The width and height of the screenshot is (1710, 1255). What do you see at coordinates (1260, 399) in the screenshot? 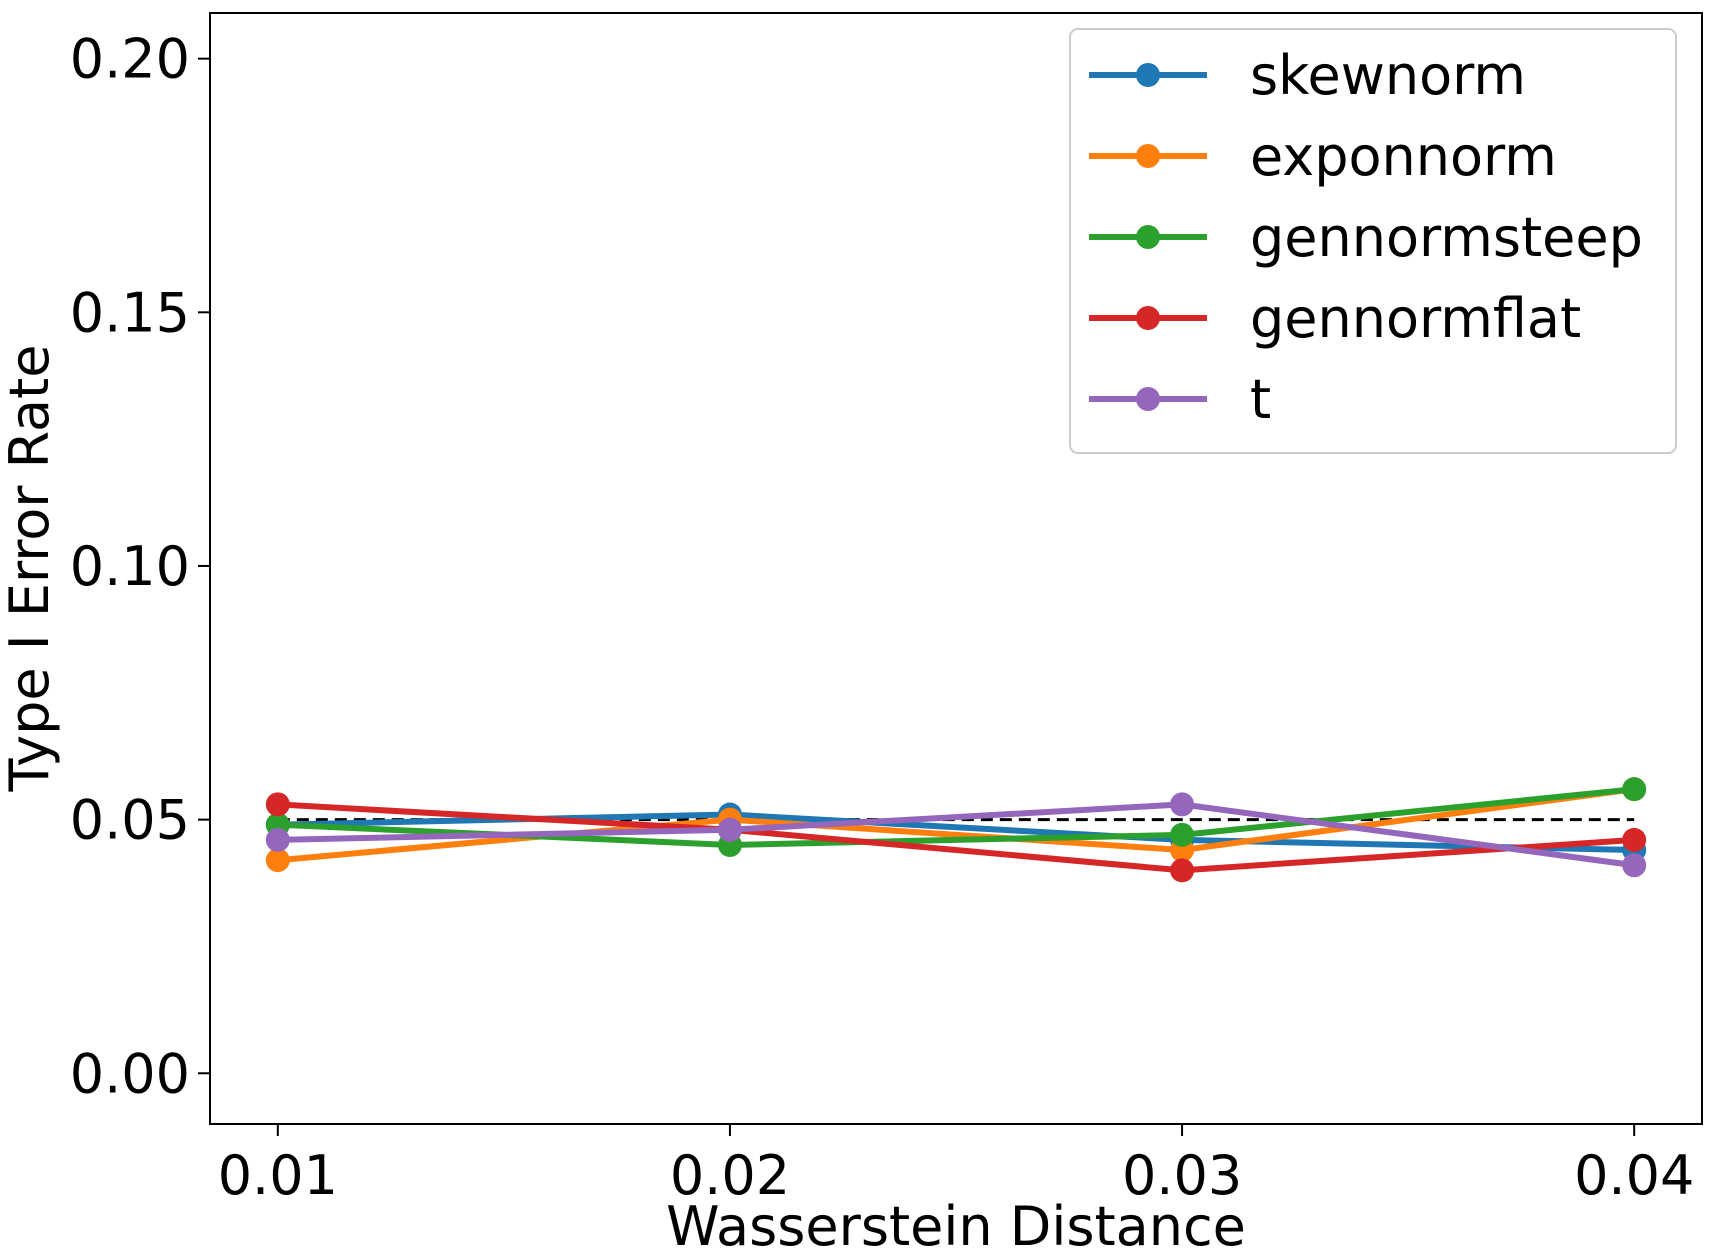
I see `legend-label: t` at bounding box center [1260, 399].